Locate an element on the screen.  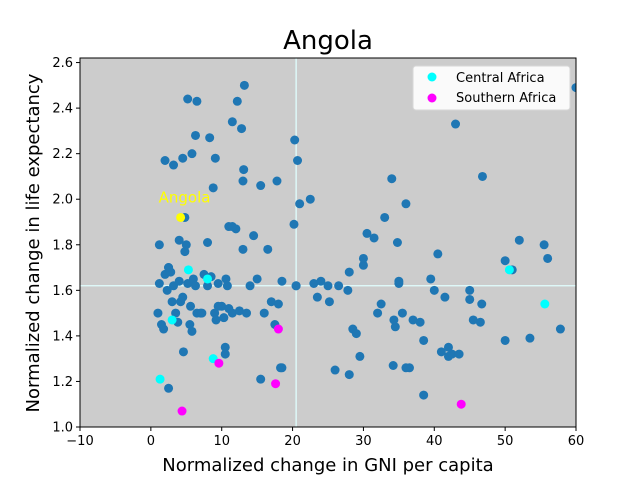
x-axis-ticks: −10 0 10 20 30 40 50 60 is located at coordinates (325, 438).